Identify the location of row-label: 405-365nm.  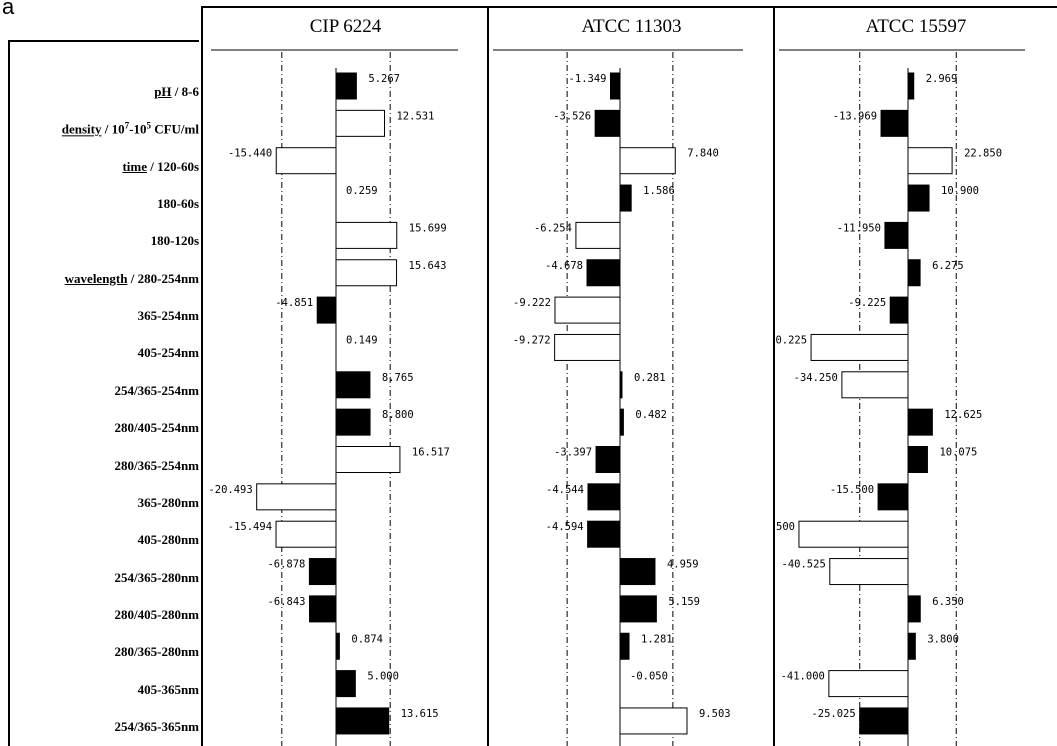
(168, 689).